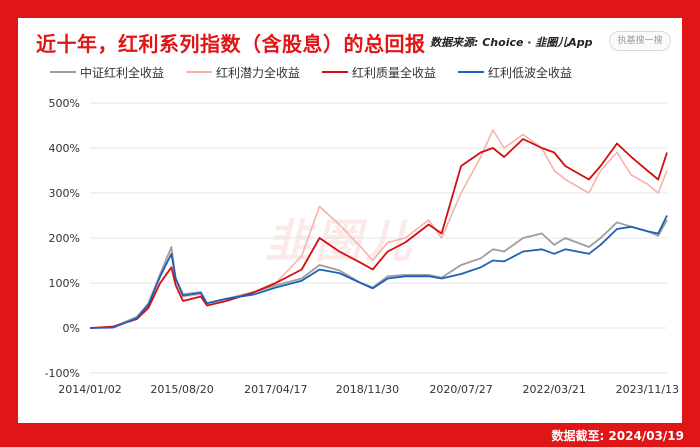 Image resolution: width=700 pixels, height=447 pixels. I want to click on x-tick-label: 2023/11/13, so click(647, 389).